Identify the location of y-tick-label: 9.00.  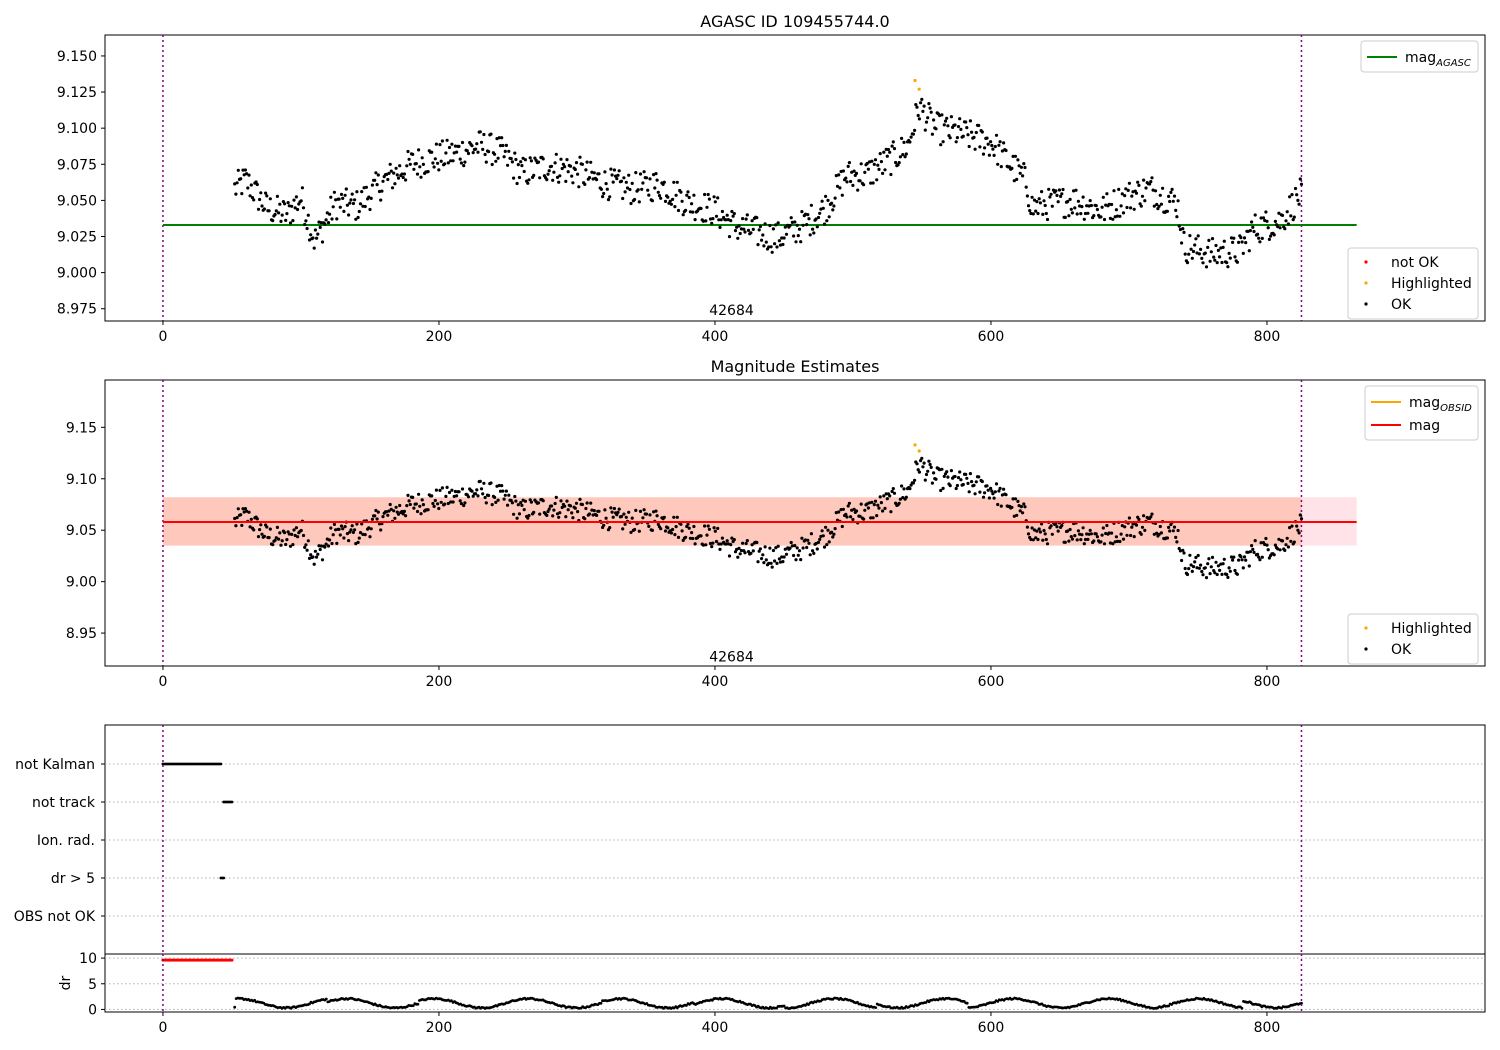
(81, 583).